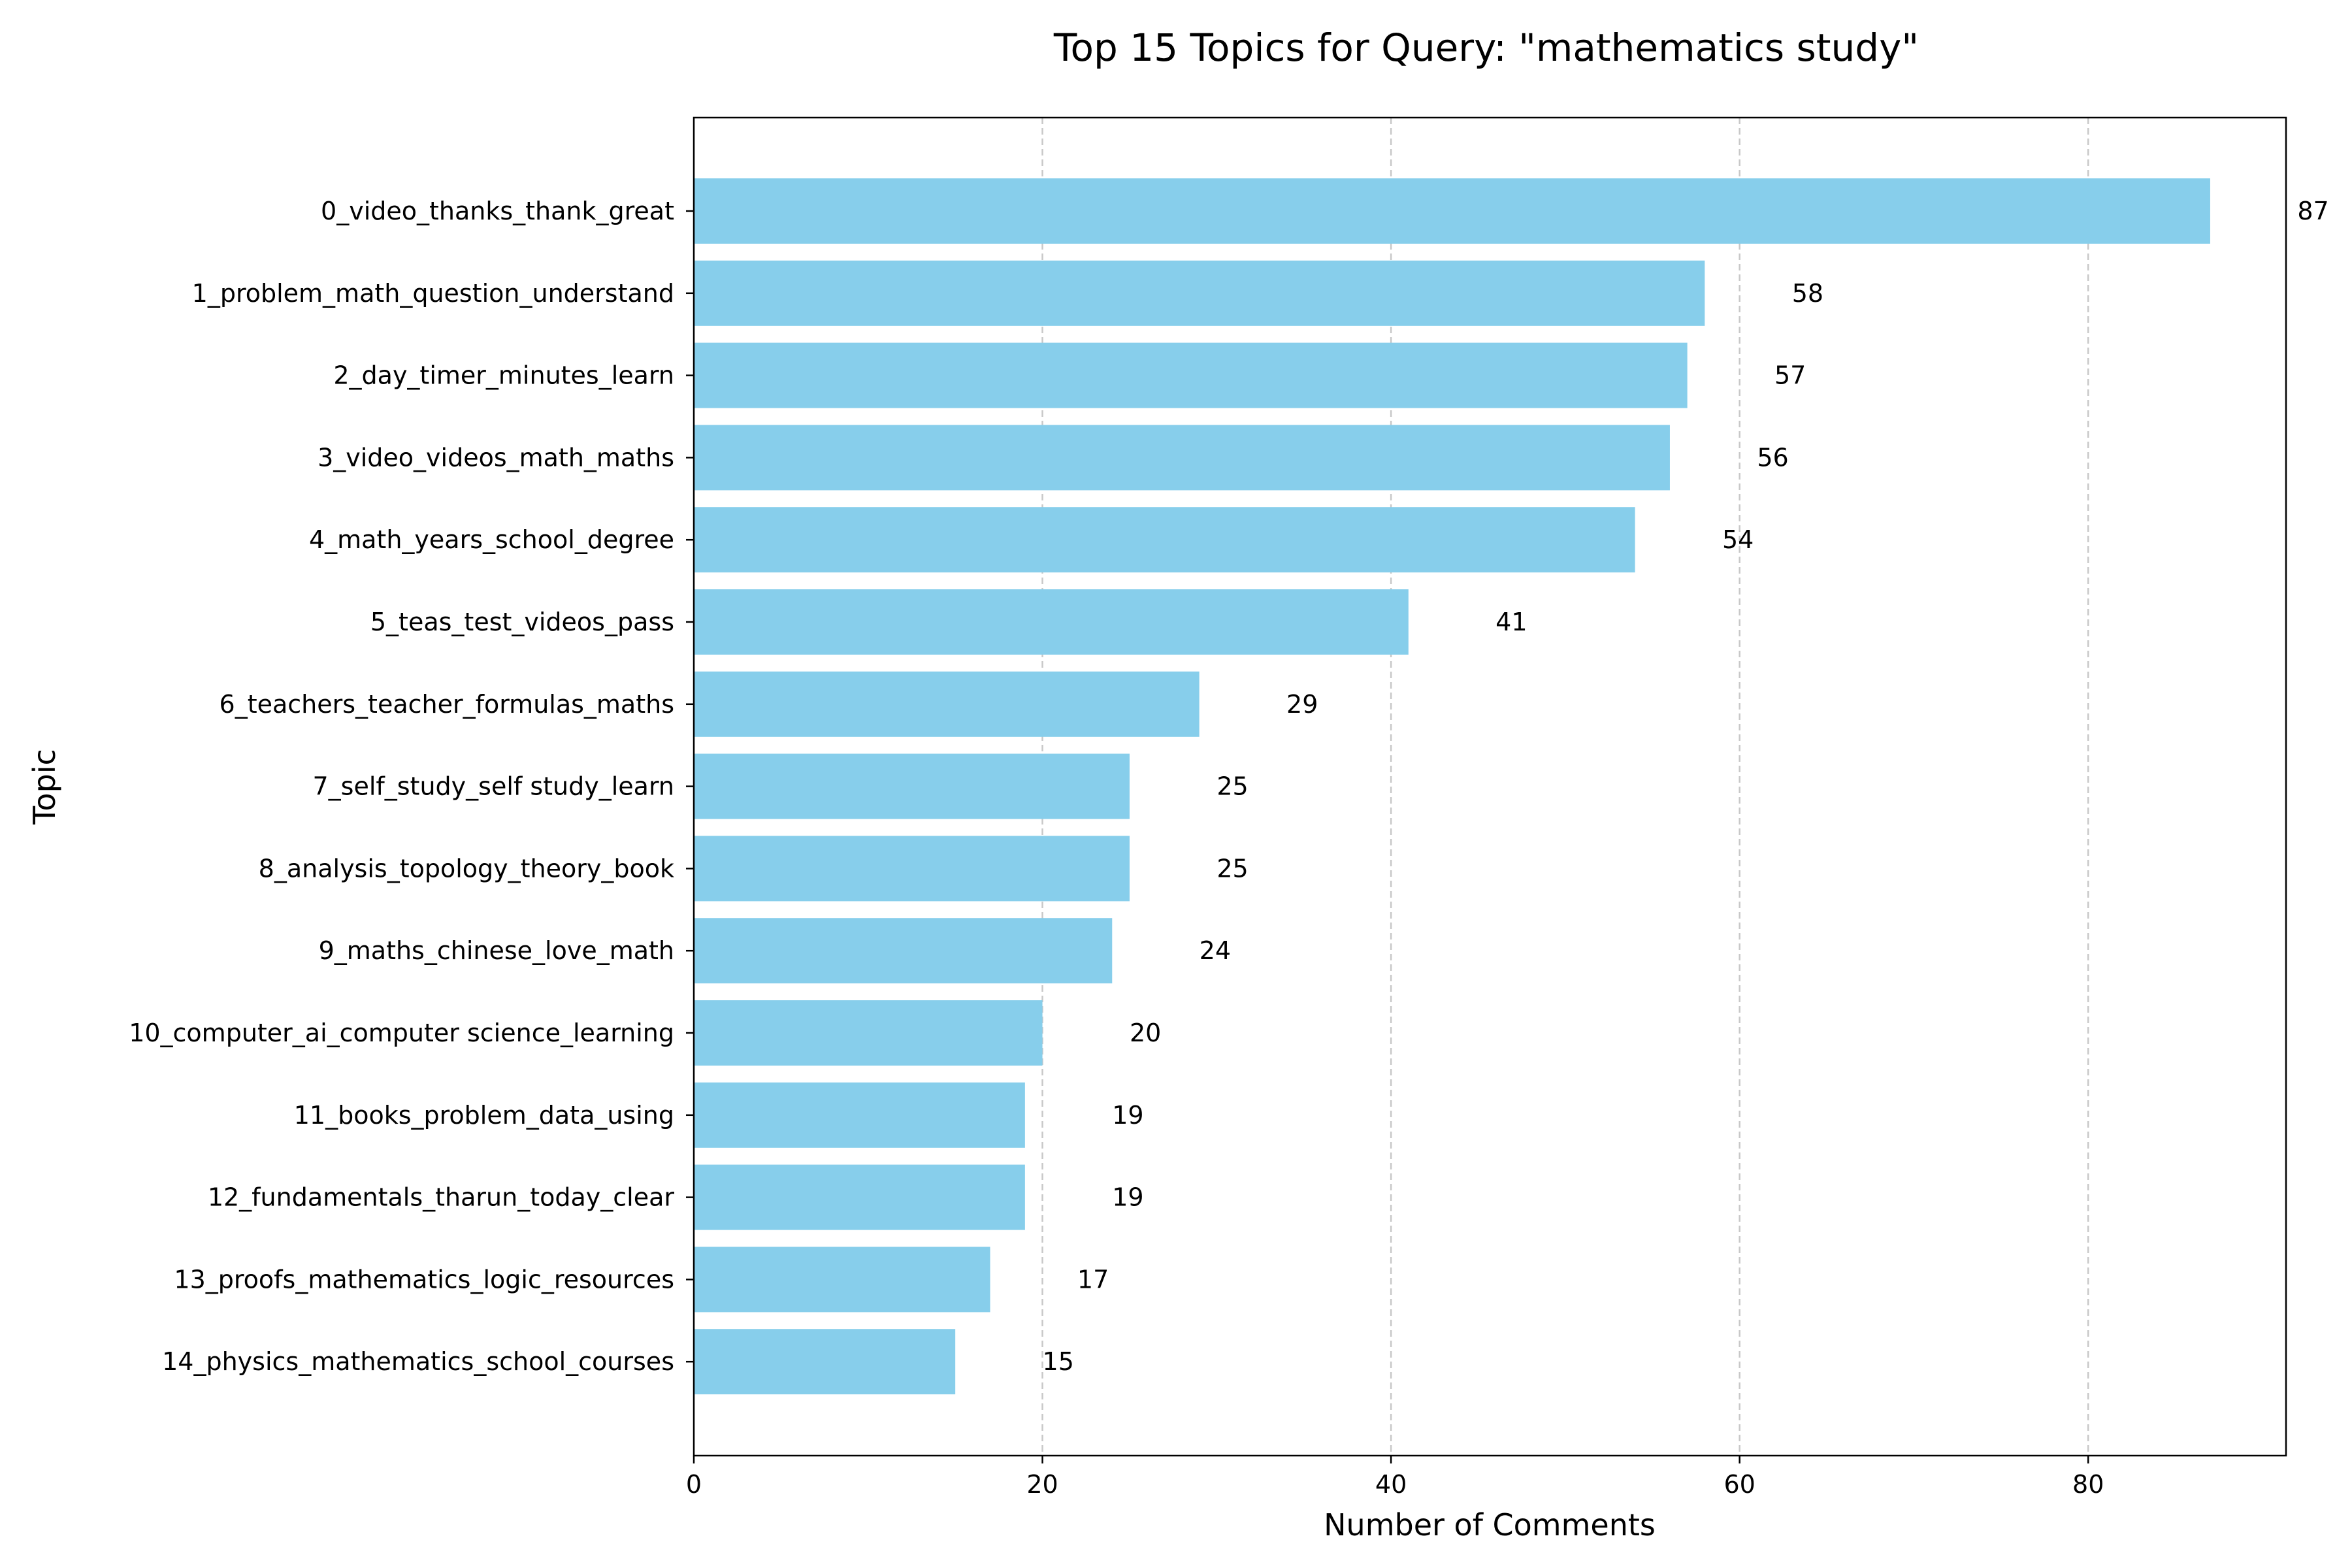  I want to click on y-tick-label: 11_books_problem_data_using, so click(484, 1115).